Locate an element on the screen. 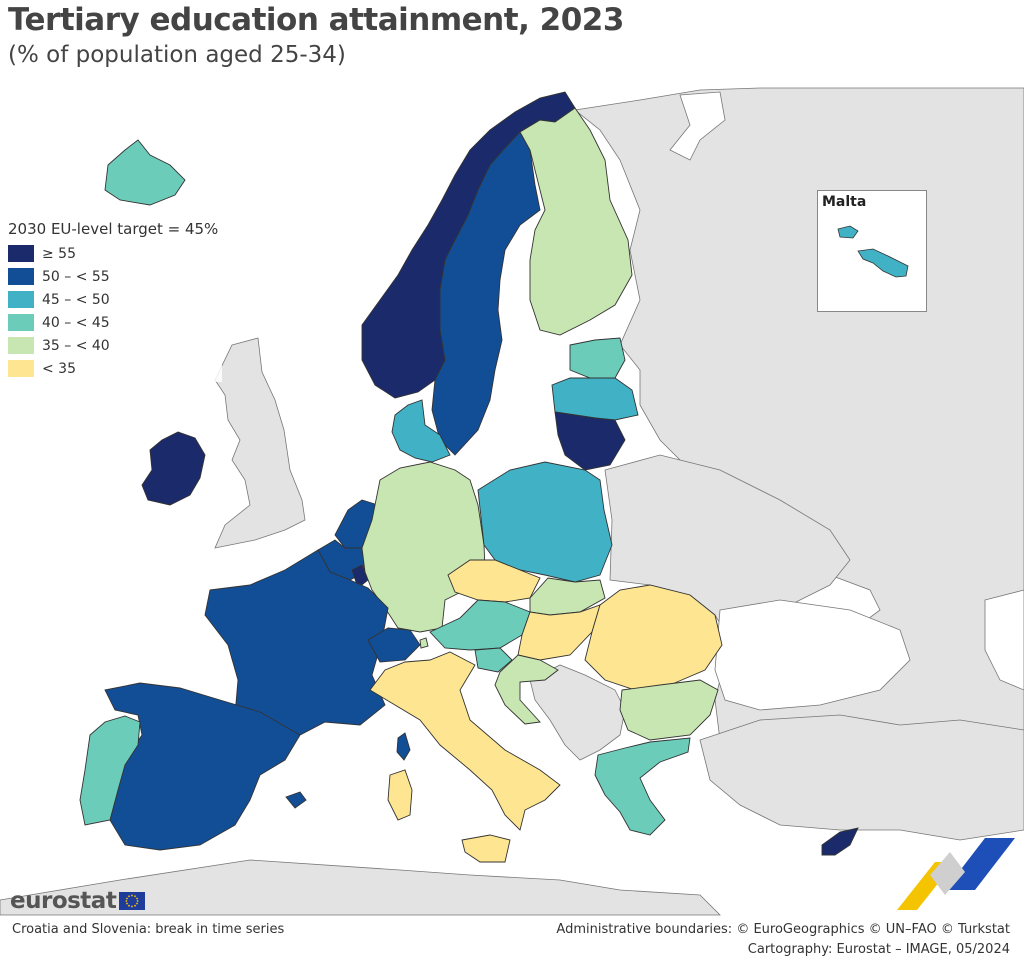 The image size is (1024, 971). legend-label: 40 – < 45 is located at coordinates (76, 322).